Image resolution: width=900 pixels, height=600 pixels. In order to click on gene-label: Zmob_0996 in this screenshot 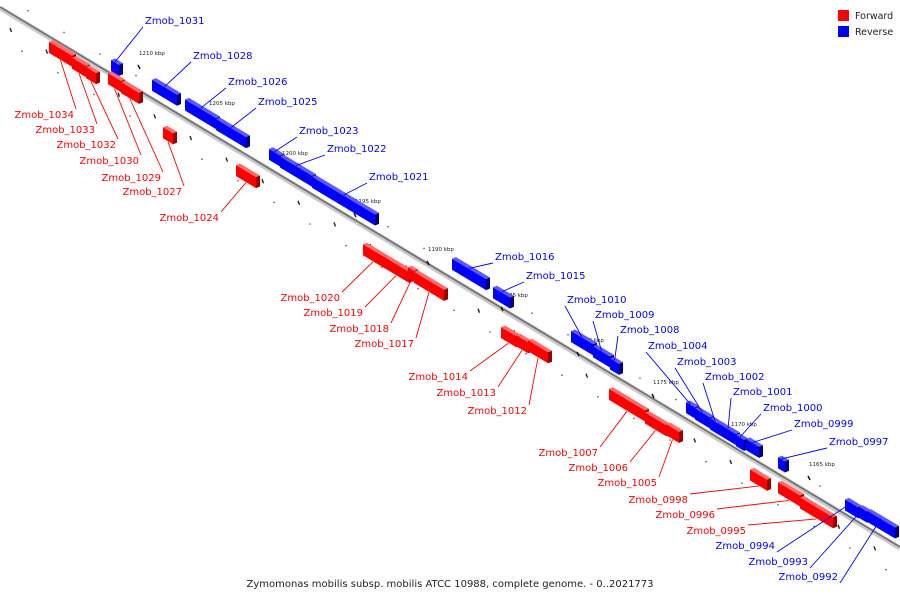, I will do `click(685, 515)`.